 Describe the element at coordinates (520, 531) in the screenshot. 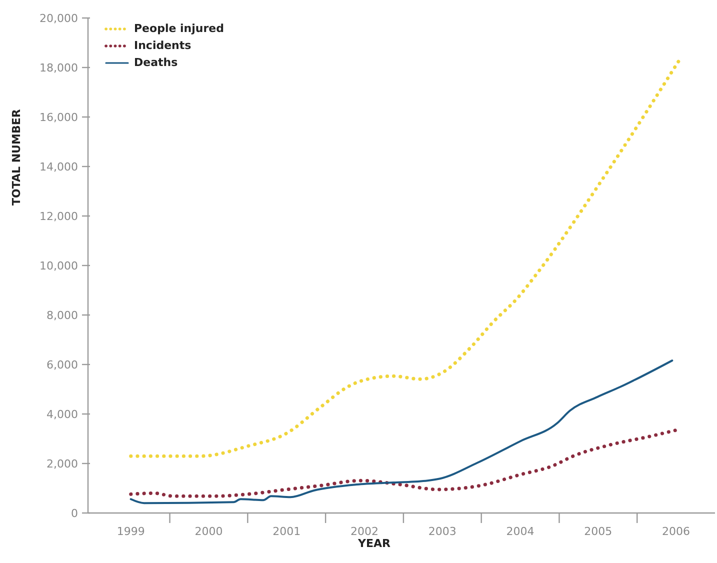

I see `x-tick-label: 2004` at that location.